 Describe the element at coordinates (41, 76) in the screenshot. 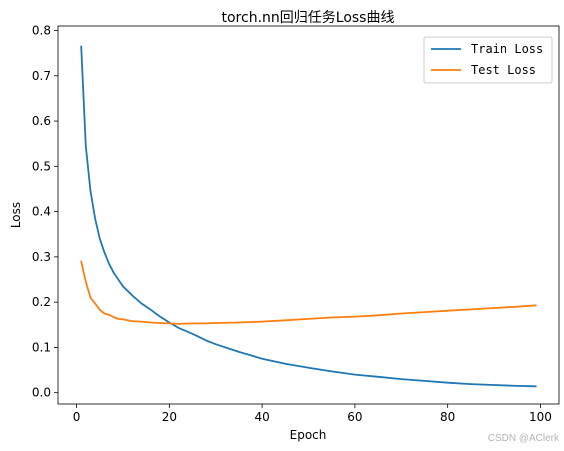

I see `y-tick-label: 0.7` at that location.